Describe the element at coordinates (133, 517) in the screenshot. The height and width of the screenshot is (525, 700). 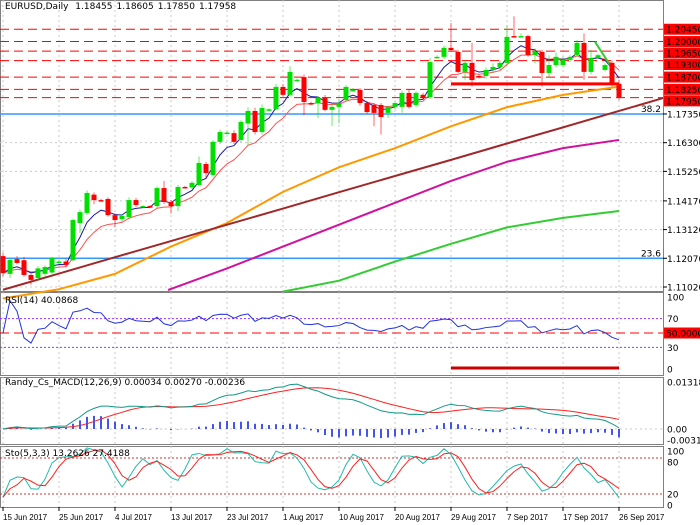
I see `time-label: 4 Jul 2017` at that location.